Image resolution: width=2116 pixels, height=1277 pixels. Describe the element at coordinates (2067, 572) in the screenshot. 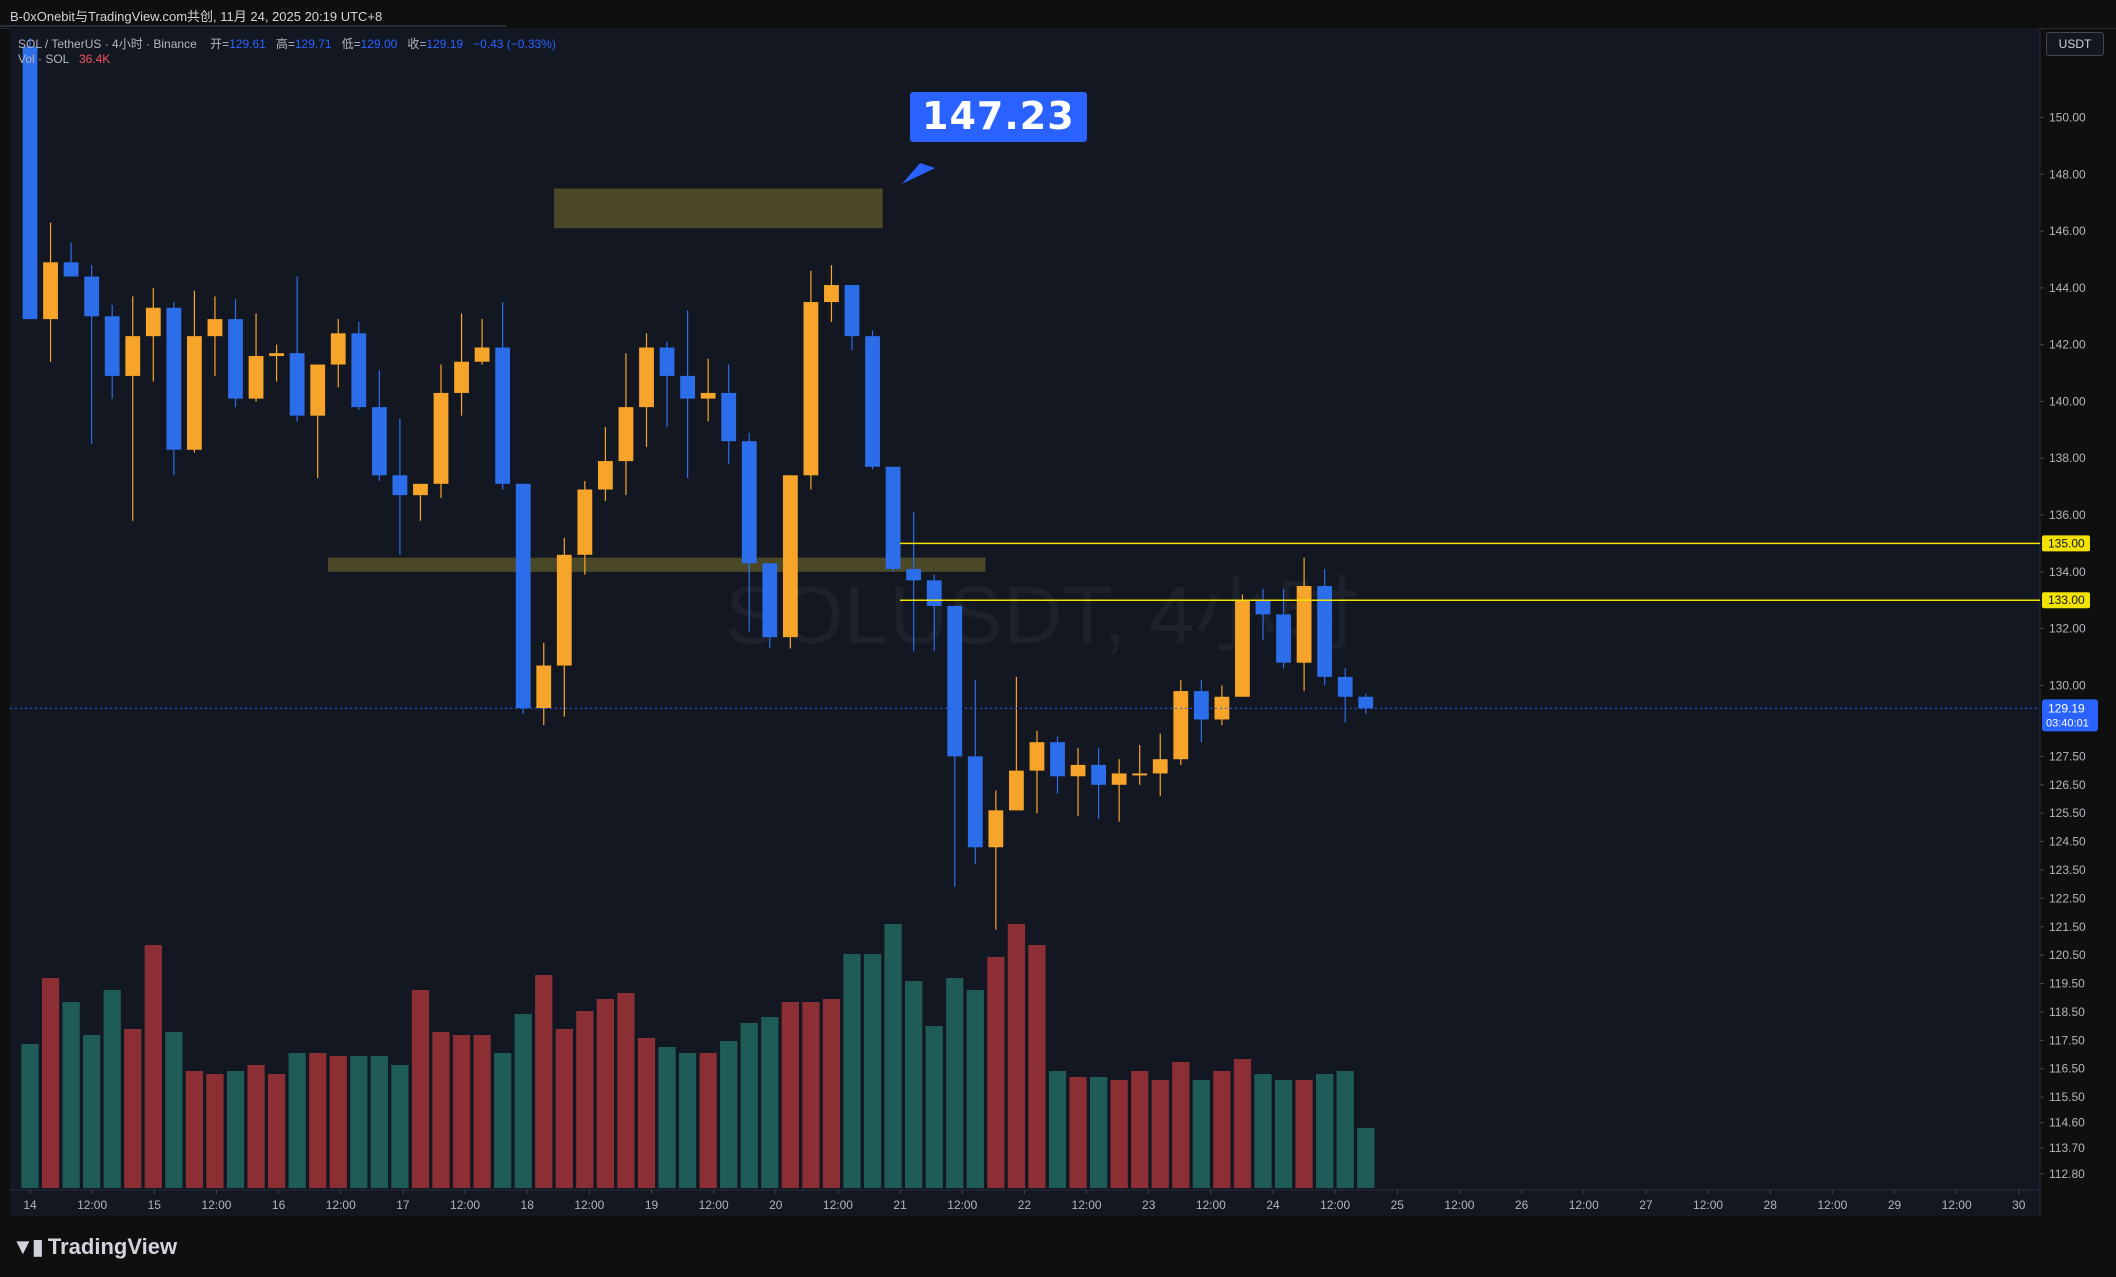

I see `price-tick-label: 134.00` at that location.